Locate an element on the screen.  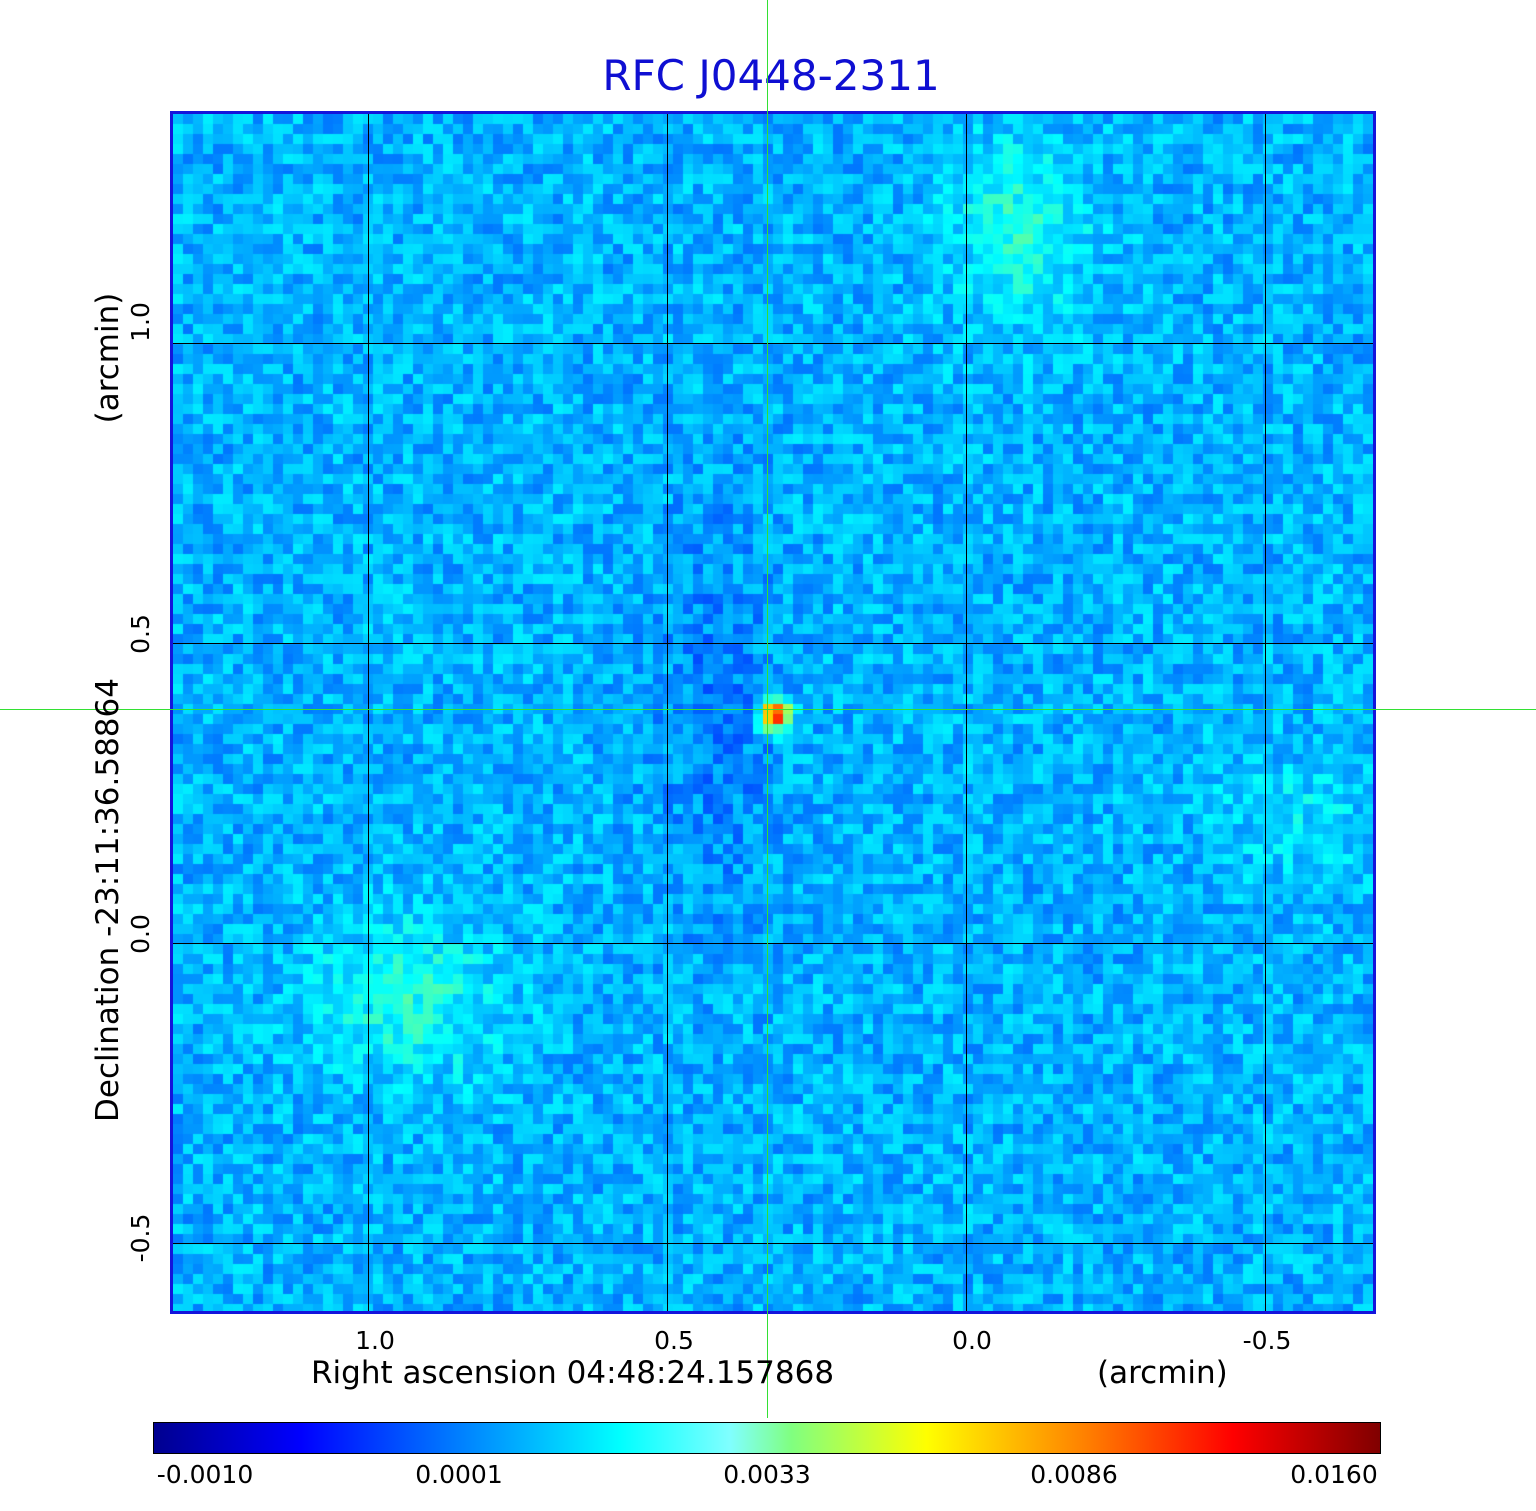
colorbar-tick-label: 0.0086 is located at coordinates (1074, 1474).